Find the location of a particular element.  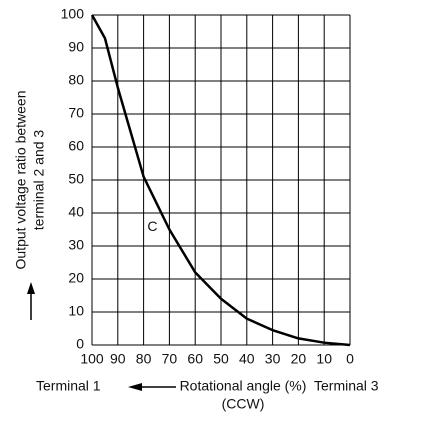

x-tick-label: 90 is located at coordinates (118, 359).